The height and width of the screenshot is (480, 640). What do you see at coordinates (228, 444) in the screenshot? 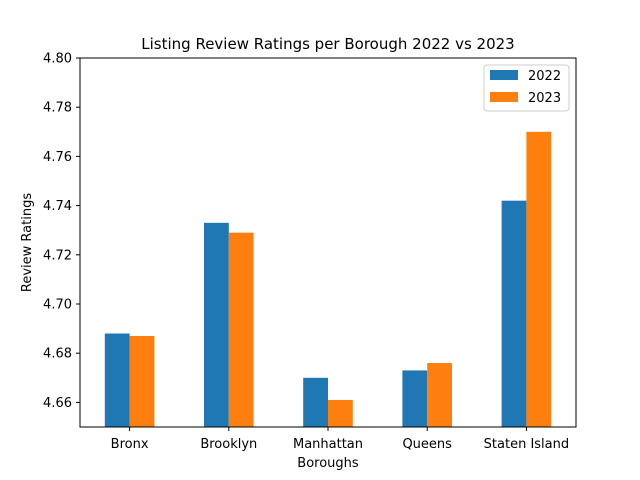
I see `x-tick-label: Brooklyn` at bounding box center [228, 444].